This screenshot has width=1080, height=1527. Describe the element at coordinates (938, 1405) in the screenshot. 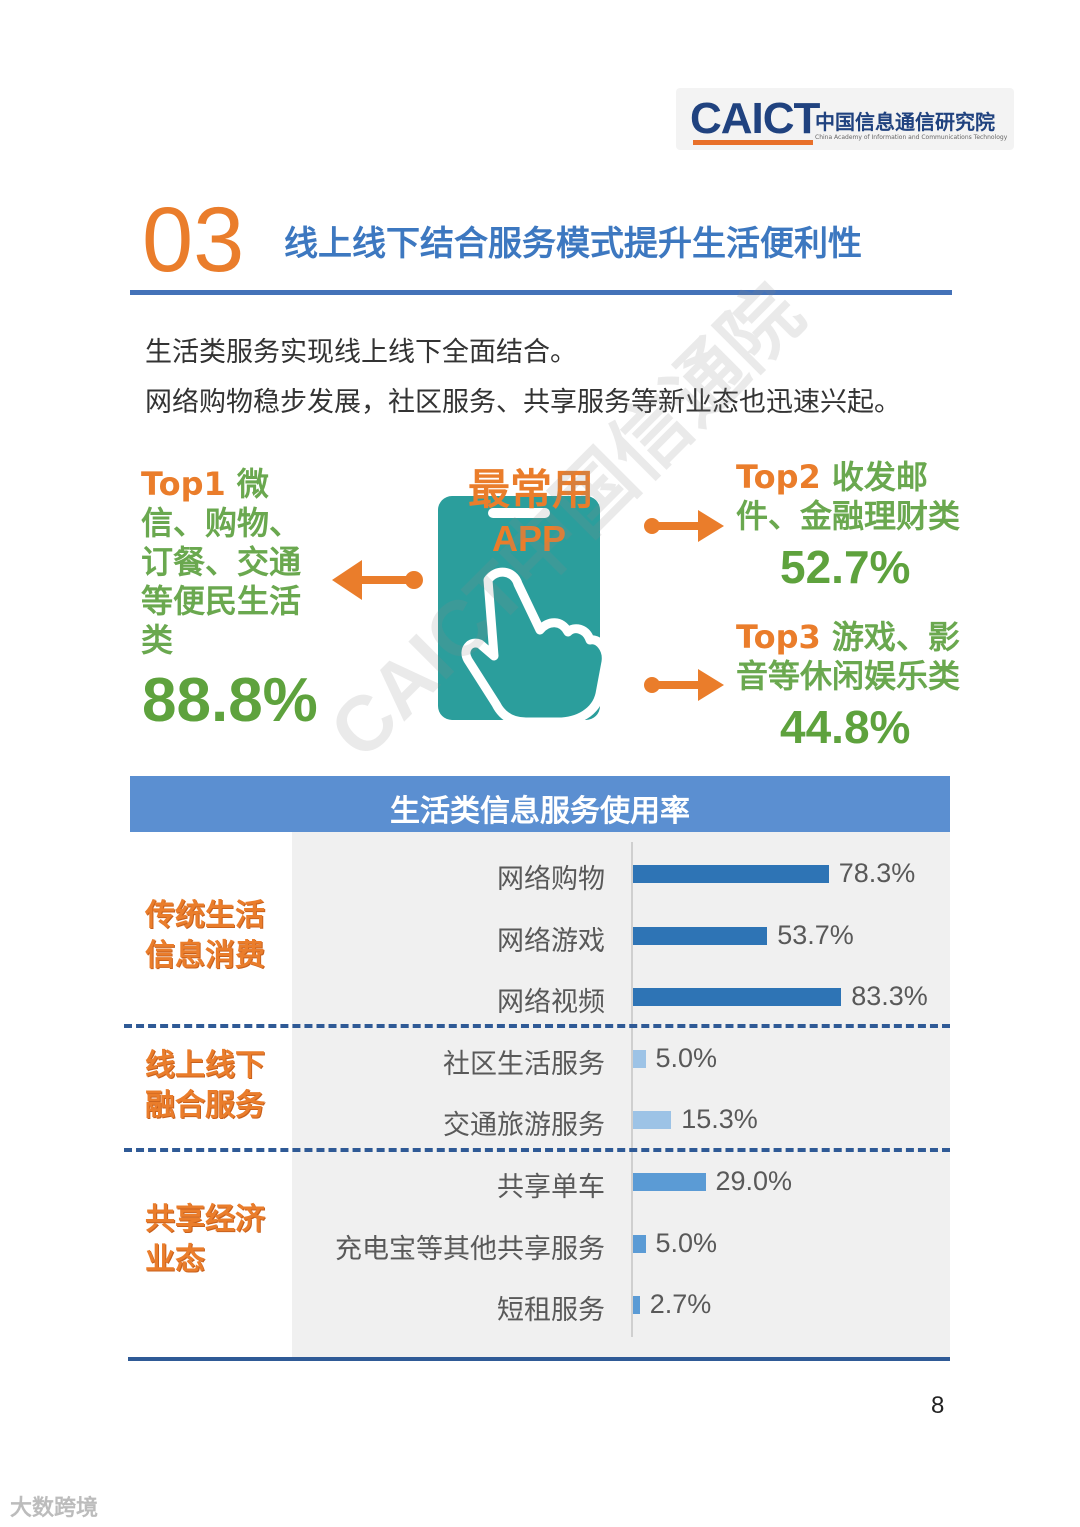

I see `page-number: 8` at that location.